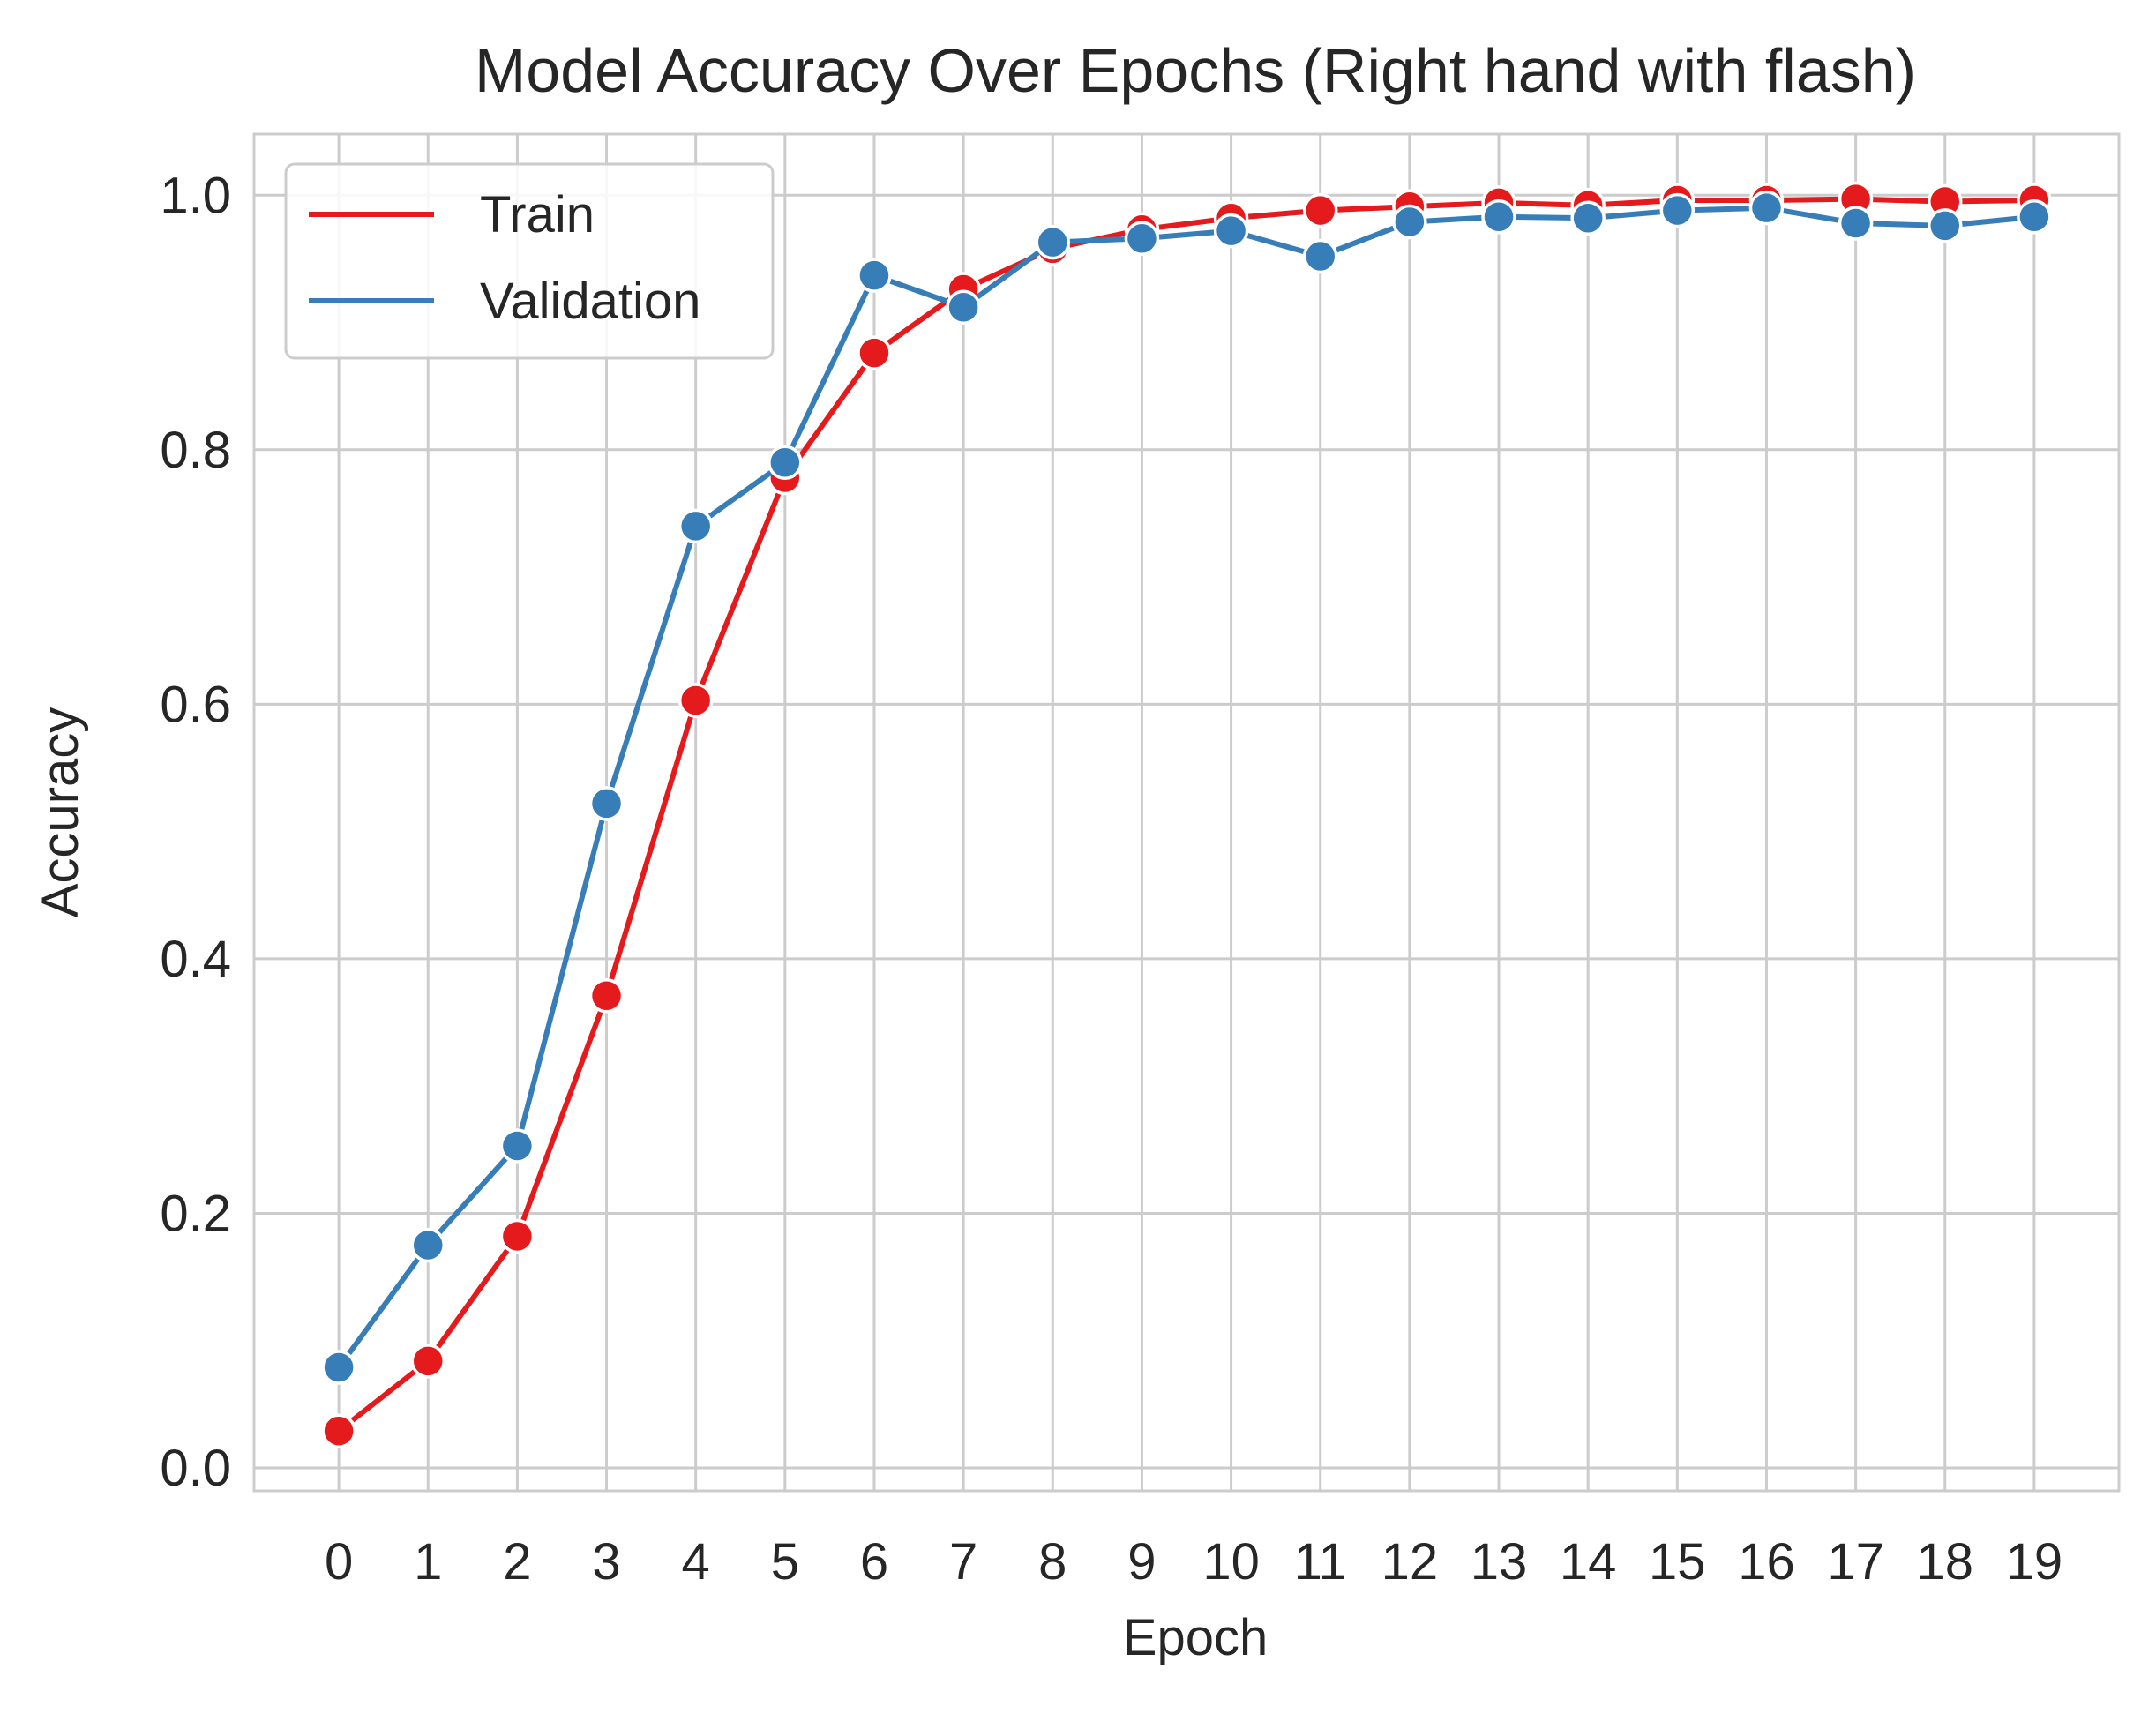 The height and width of the screenshot is (1714, 2156). Describe the element at coordinates (1588, 1562) in the screenshot. I see `x-tick-label: 14` at that location.